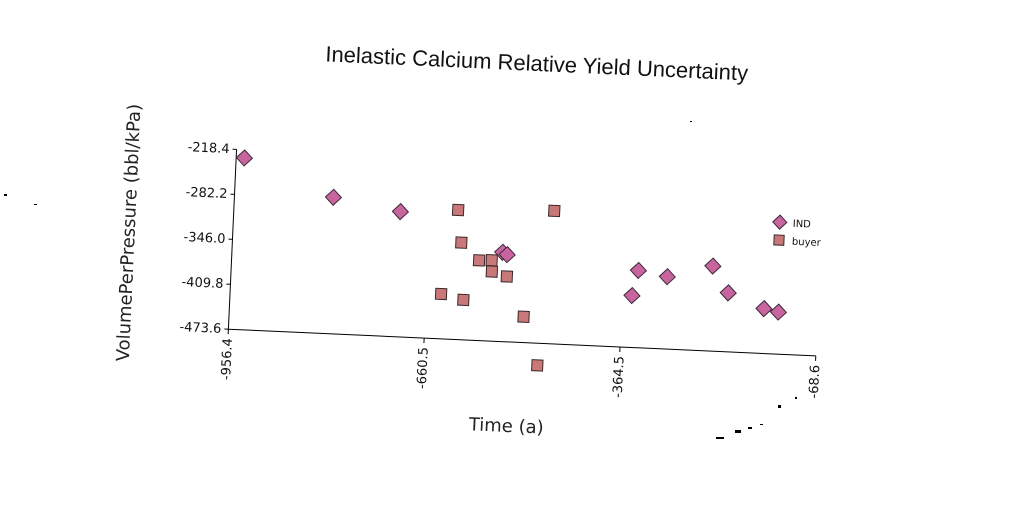 This screenshot has height=512, width=1024. Describe the element at coordinates (521, 363) in the screenshot. I see `x-axis: -956.4 -660.5 -364.5 -68.6` at that location.